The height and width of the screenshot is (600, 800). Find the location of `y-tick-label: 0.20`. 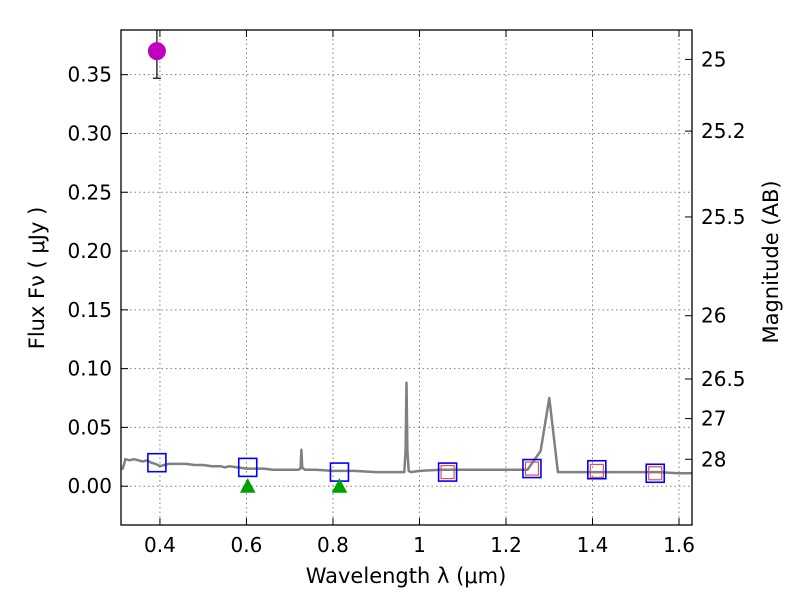

y-tick-label: 0.20 is located at coordinates (89, 251).